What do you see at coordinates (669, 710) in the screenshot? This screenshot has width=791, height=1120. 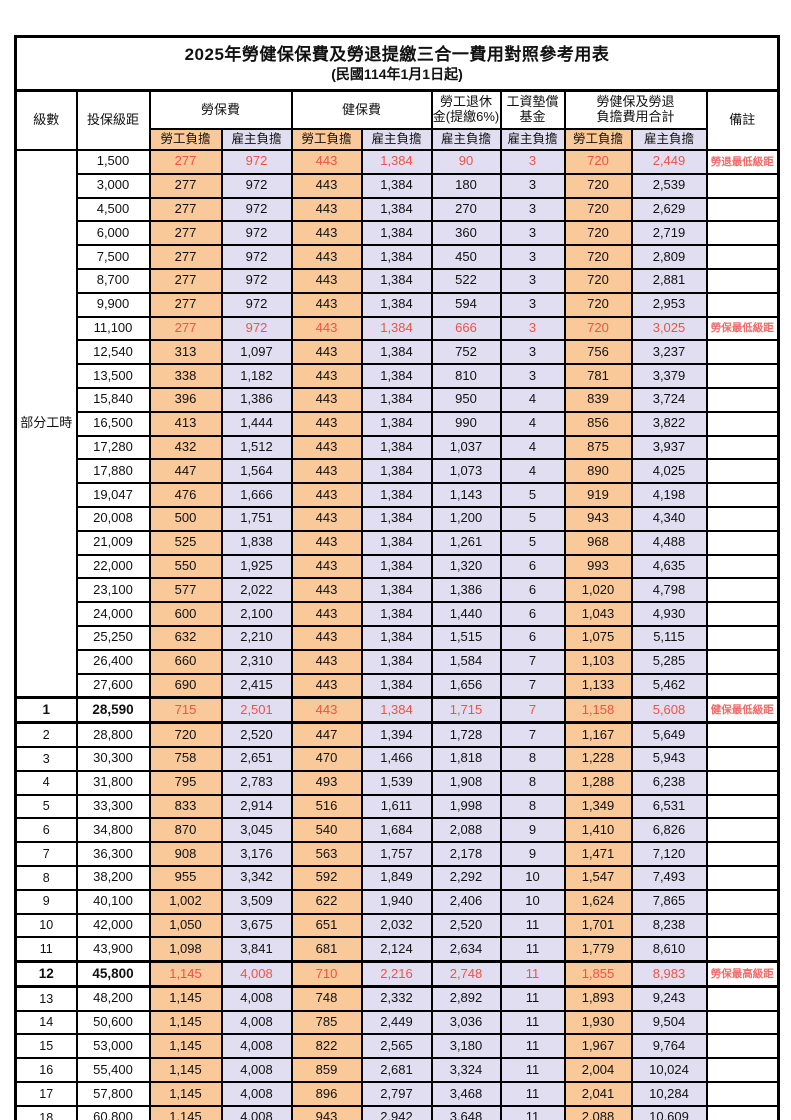 I see `cell-value: 5,608` at bounding box center [669, 710].